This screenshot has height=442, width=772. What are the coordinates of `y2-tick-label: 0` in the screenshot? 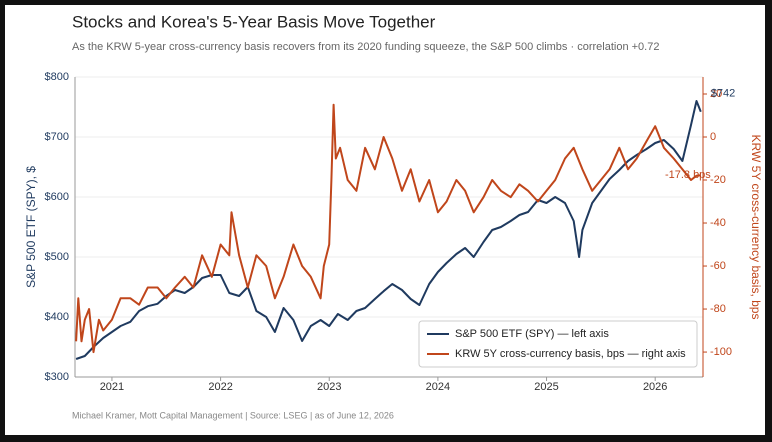 It's located at (713, 137).